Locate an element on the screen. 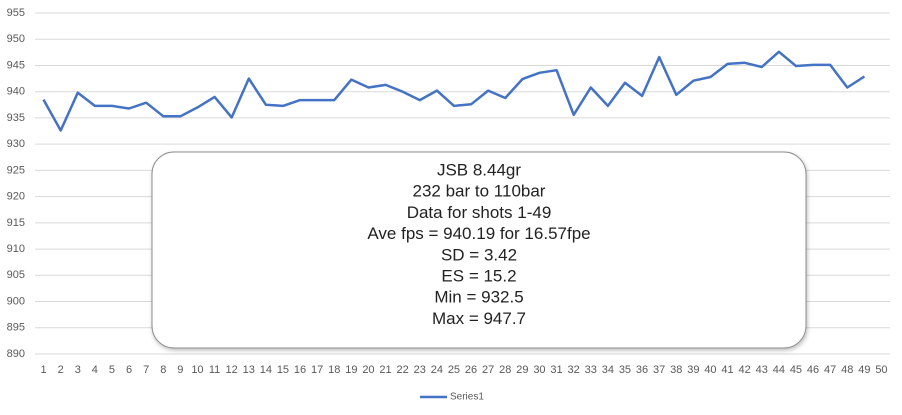  annotation-line: Ave fps = 940.19 for 16.57fpe is located at coordinates (478, 233).